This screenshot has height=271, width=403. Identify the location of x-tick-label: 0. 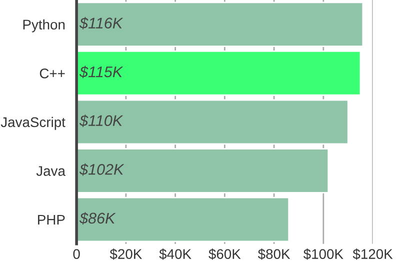
(76, 254).